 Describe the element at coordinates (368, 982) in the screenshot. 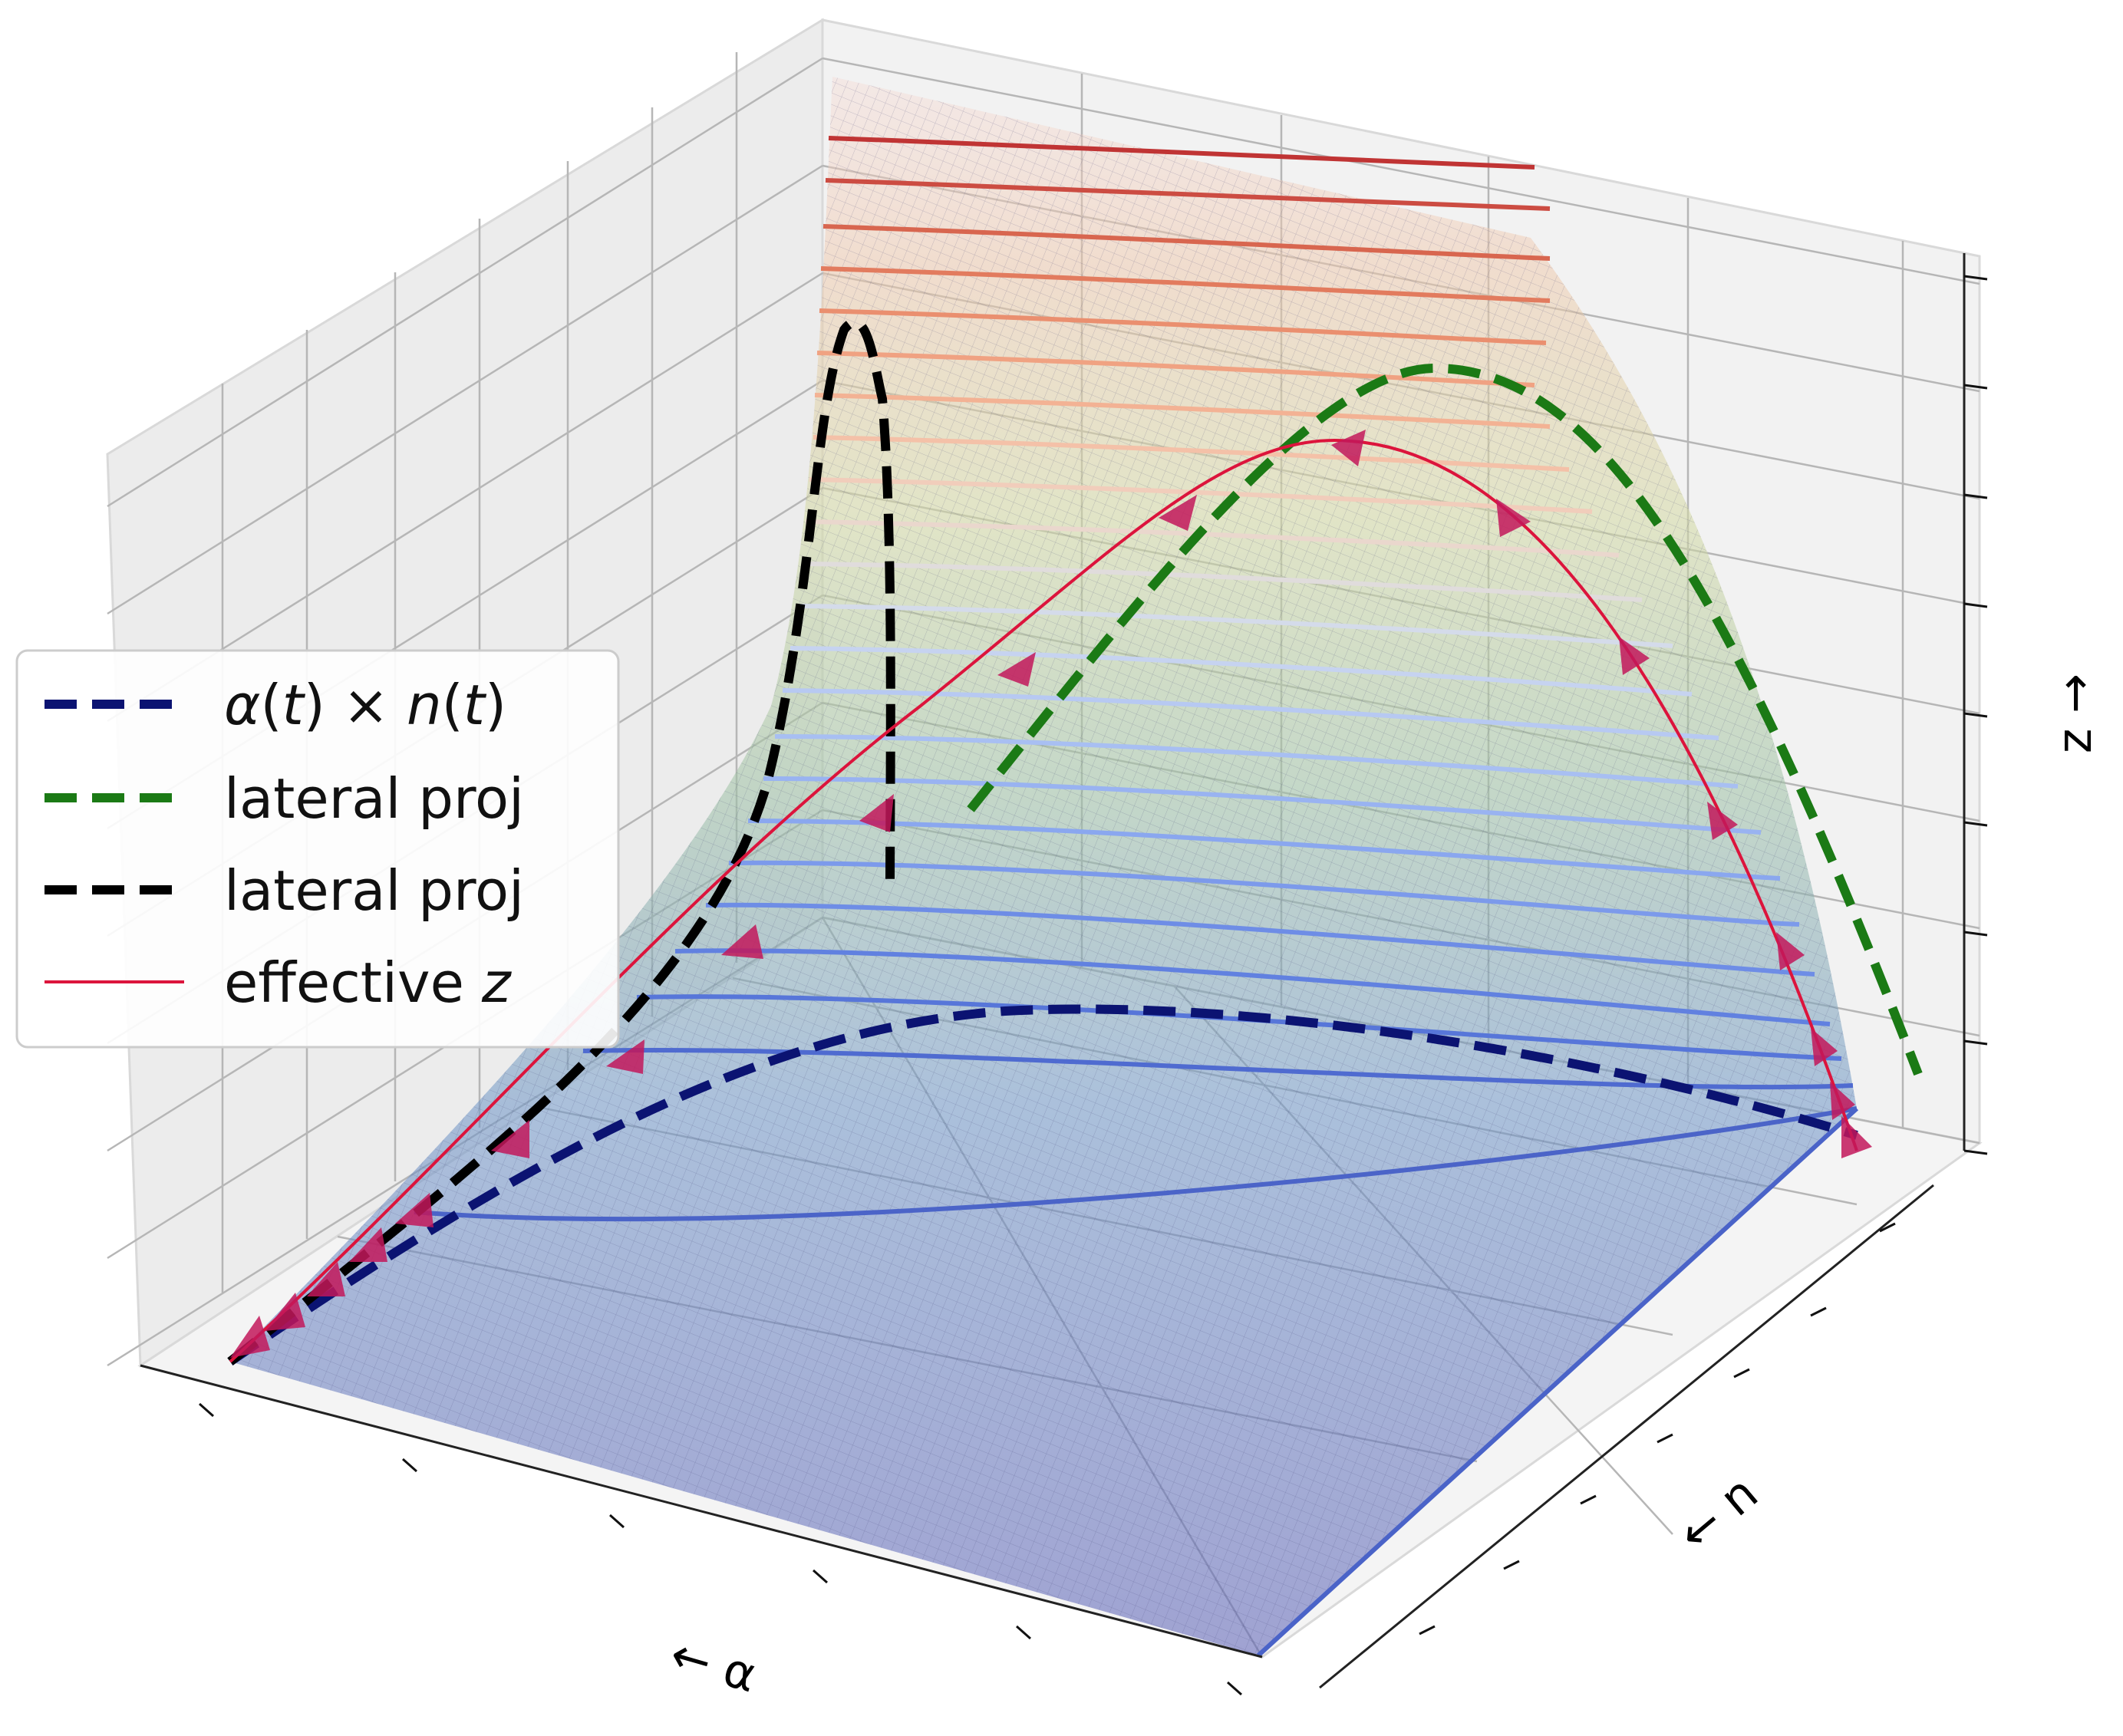

I see `legend-label-effective-z: effective z` at that location.